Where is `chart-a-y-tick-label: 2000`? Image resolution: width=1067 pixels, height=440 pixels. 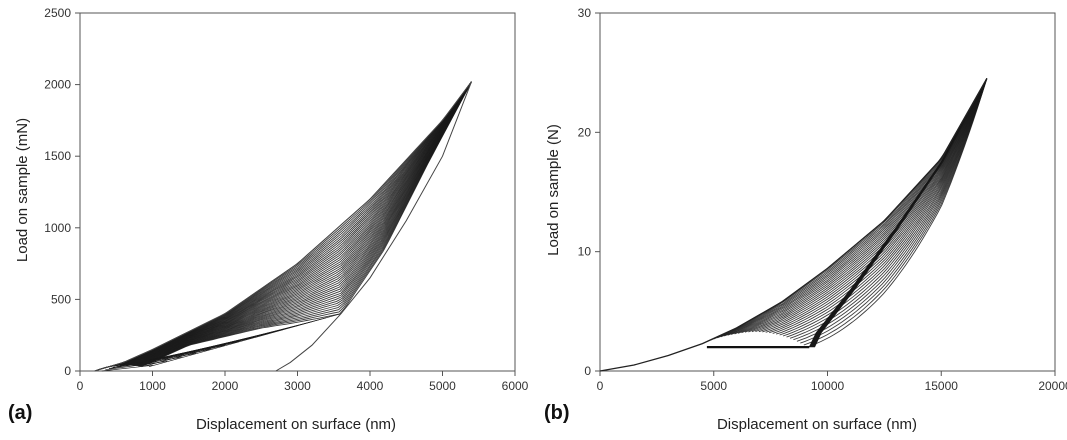
chart-a-y-tick-label: 2000 is located at coordinates (57, 85).